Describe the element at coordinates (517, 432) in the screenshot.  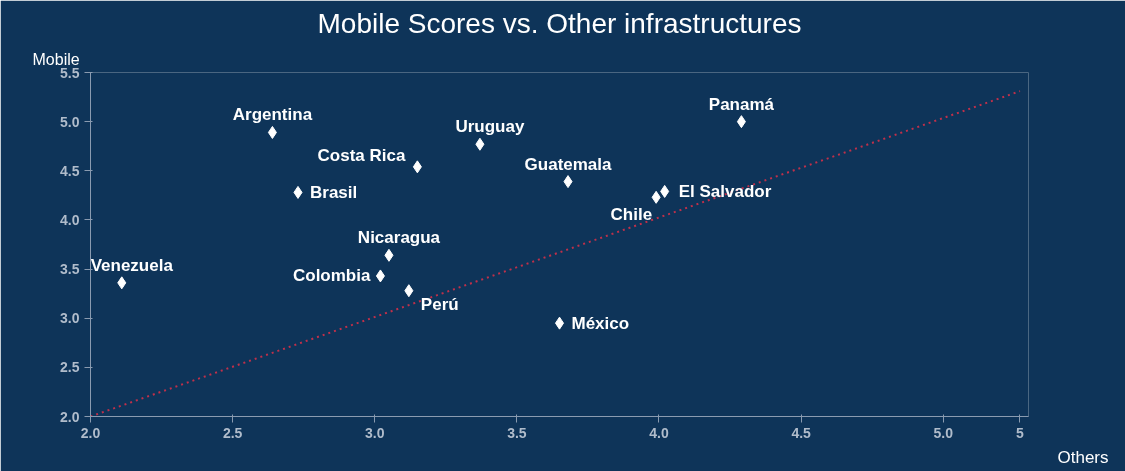
I see `x-tick-label: 3.5` at that location.